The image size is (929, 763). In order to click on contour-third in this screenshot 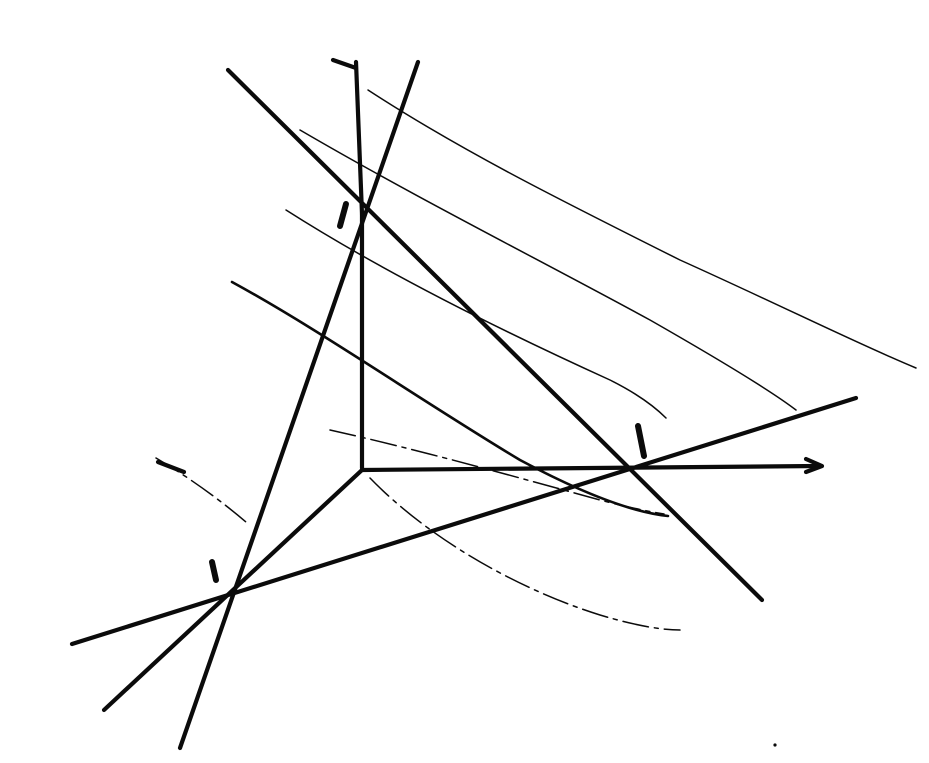, I will do `click(476, 314)`.